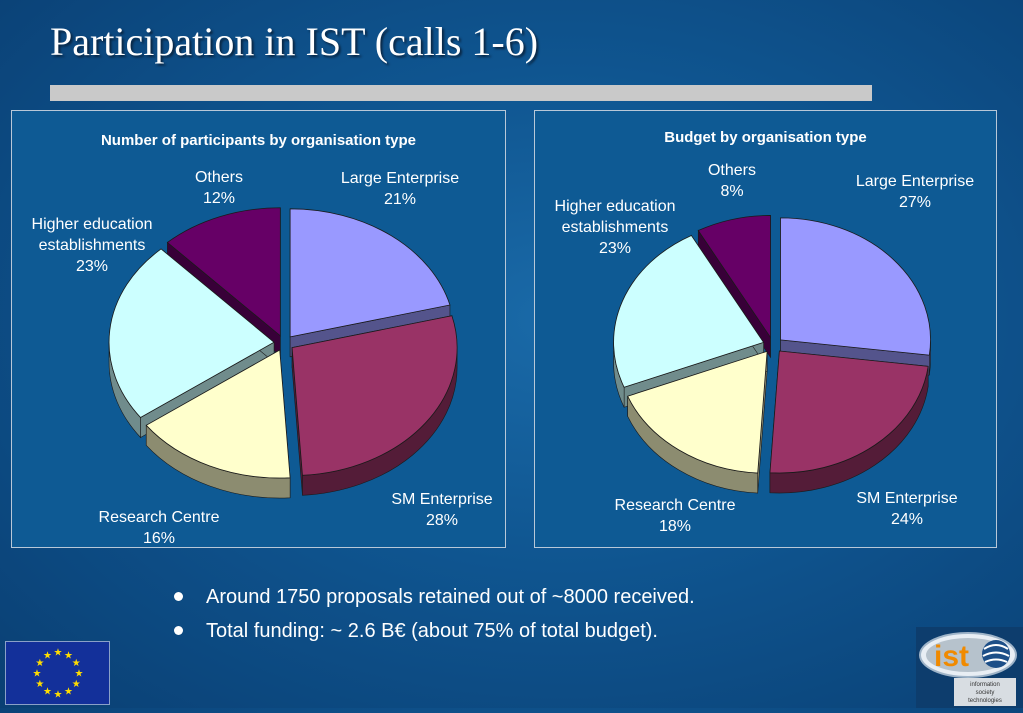  What do you see at coordinates (294, 41) in the screenshot?
I see `slide-title: Participation in IST (calls 1-6)` at bounding box center [294, 41].